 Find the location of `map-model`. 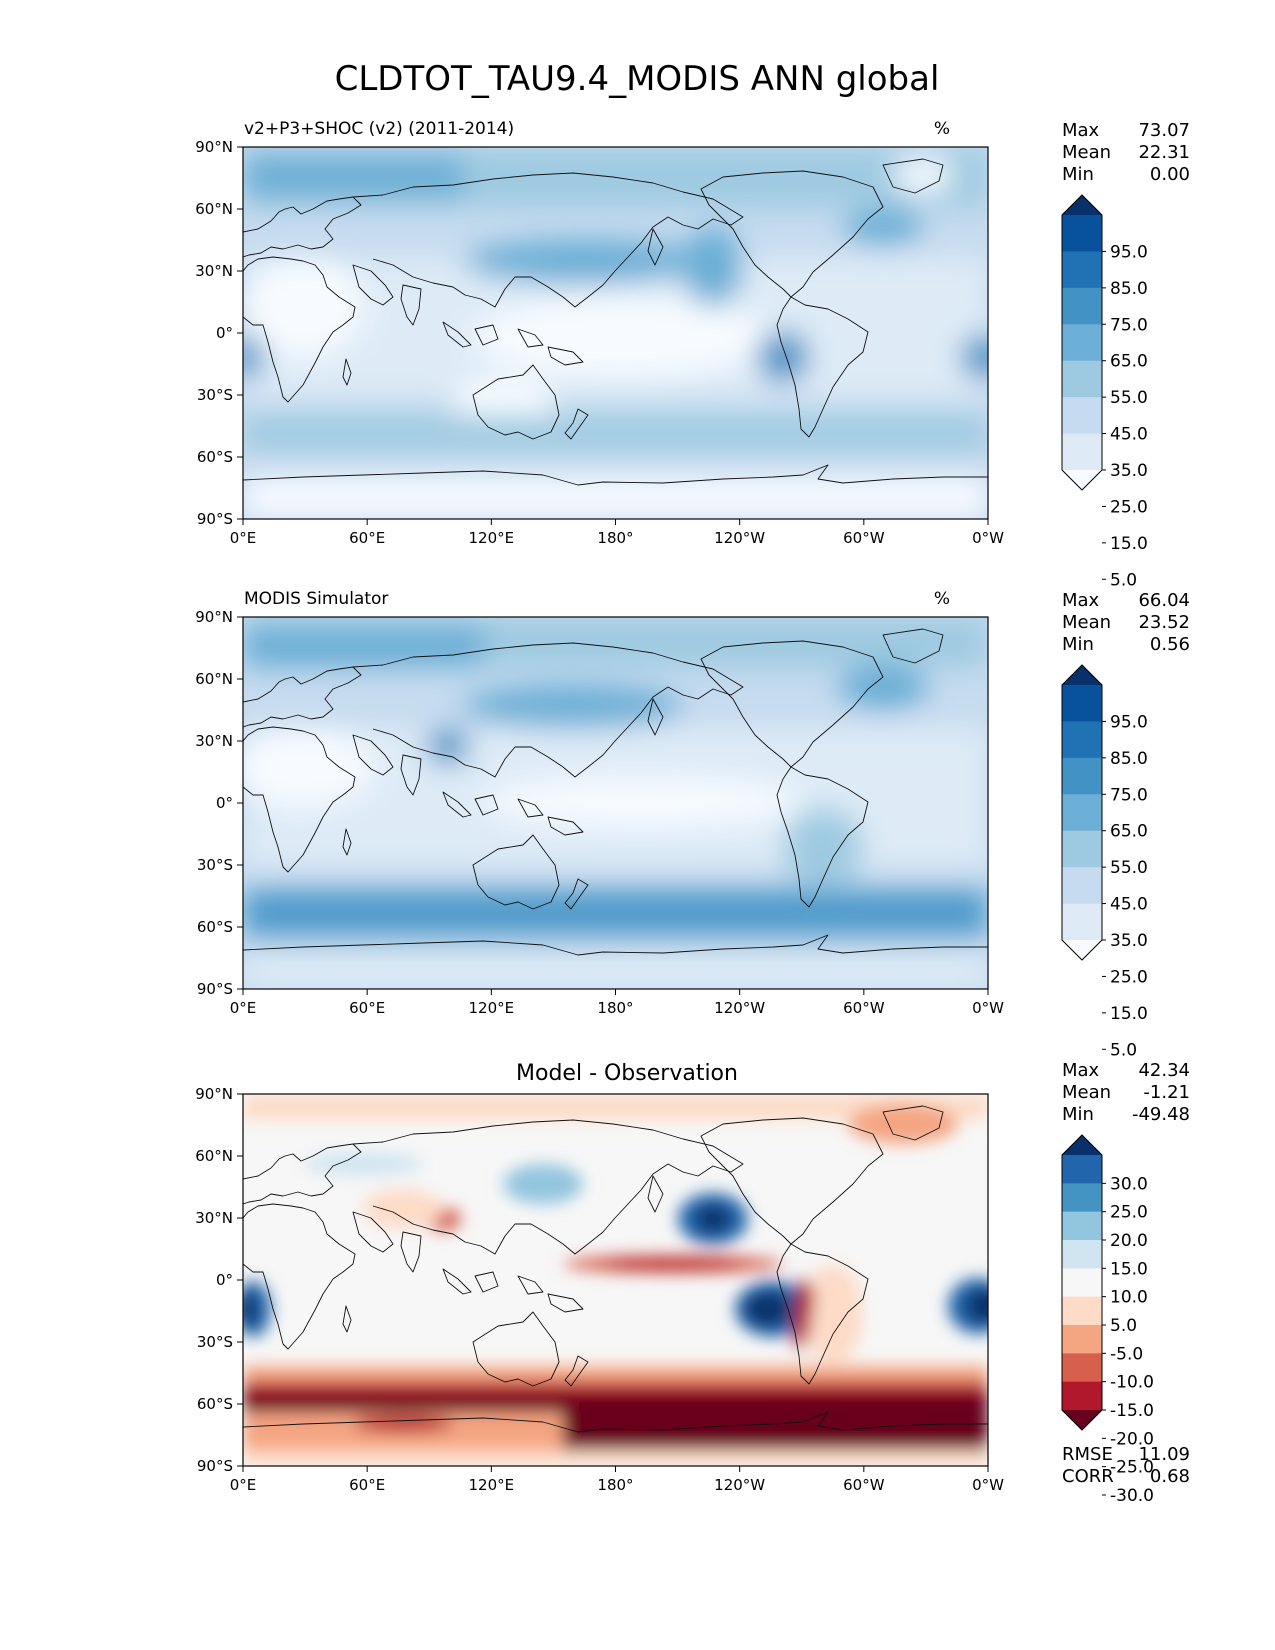

map-model is located at coordinates (615, 333).